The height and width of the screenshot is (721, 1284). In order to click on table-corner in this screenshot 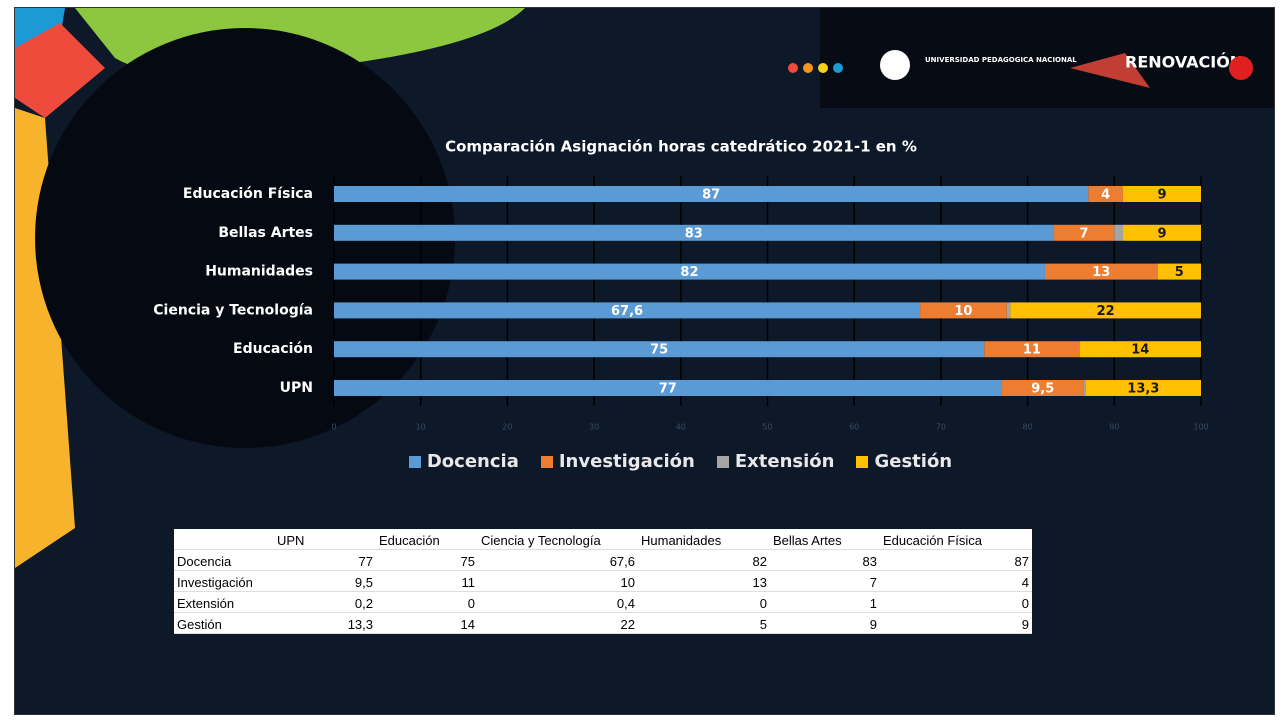, I will do `click(224, 539)`.